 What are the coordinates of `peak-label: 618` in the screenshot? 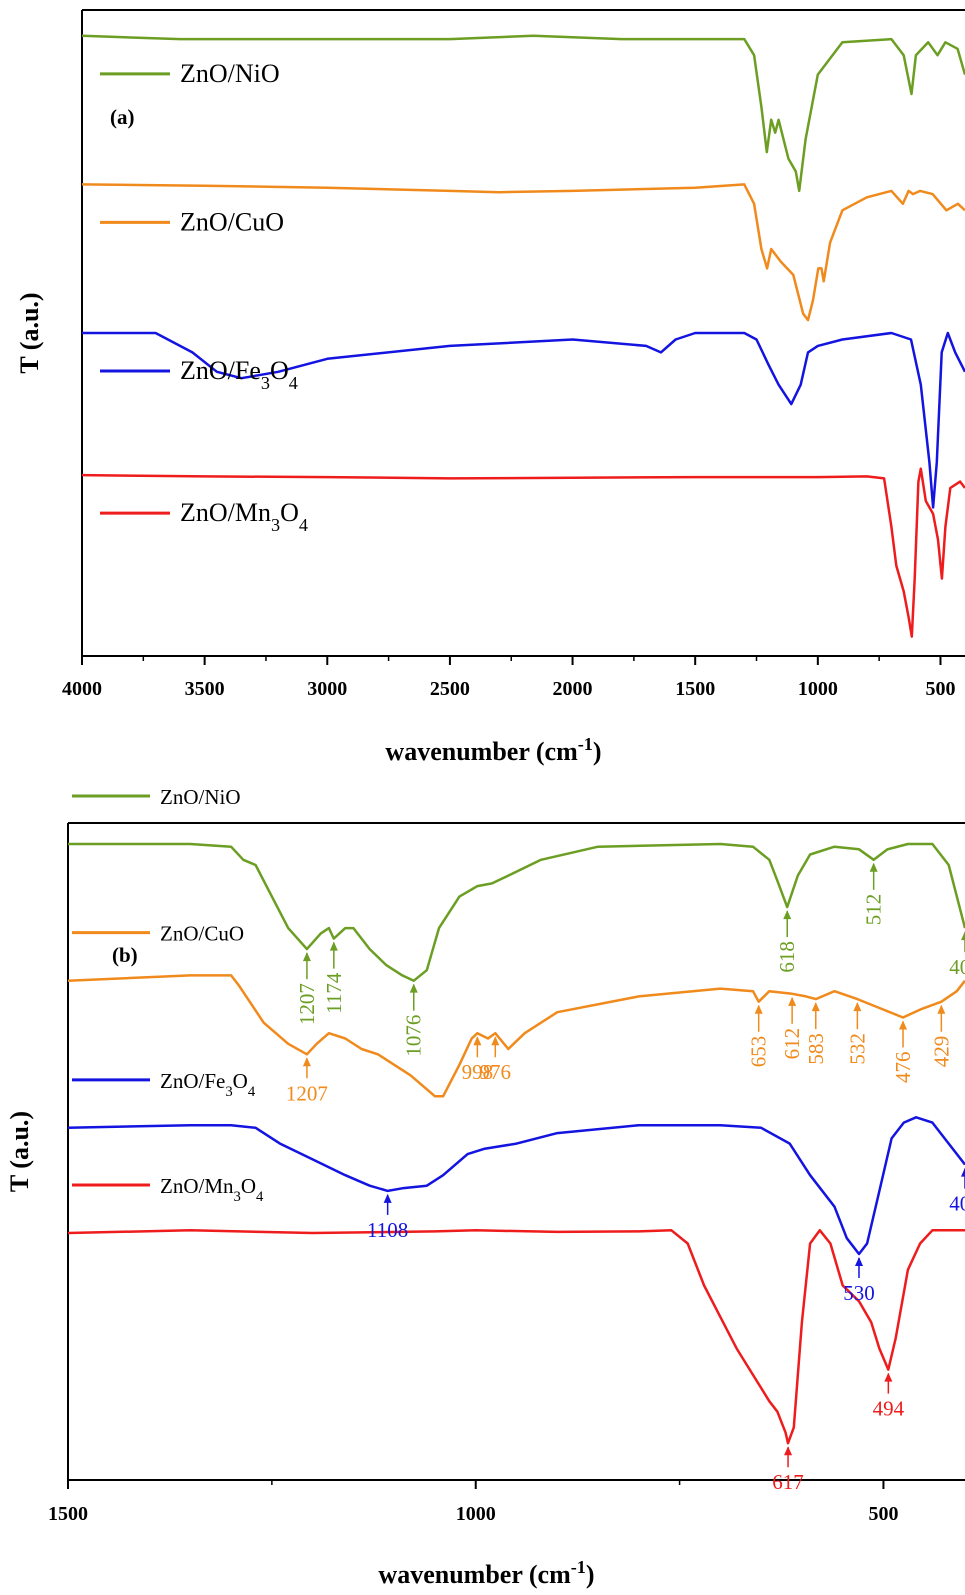 It's located at (787, 957).